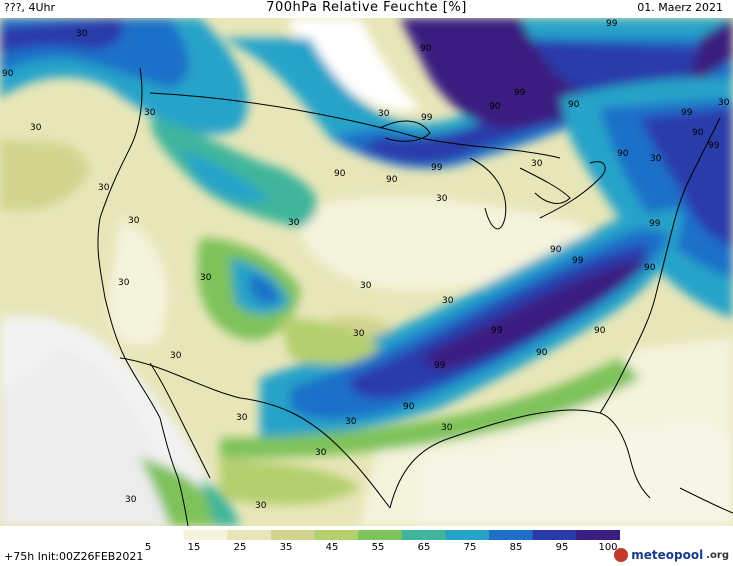  What do you see at coordinates (717, 555) in the screenshot?
I see `brand-suffix: .org` at bounding box center [717, 555].